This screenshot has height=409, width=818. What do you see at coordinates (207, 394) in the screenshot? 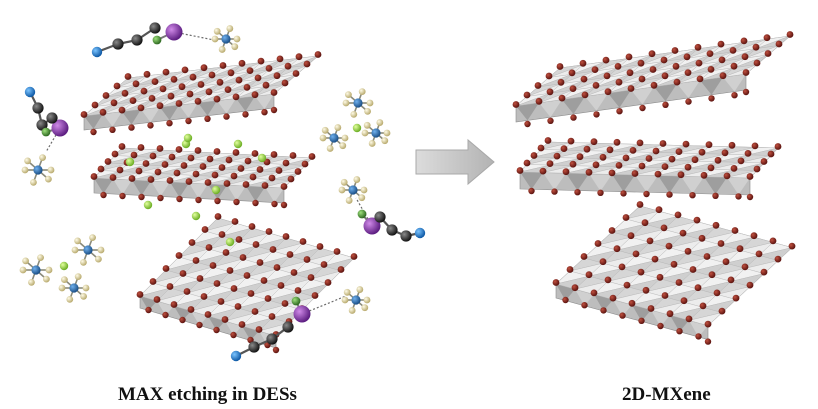
I see `caption-max-etching: MAX etching in DESs` at bounding box center [207, 394].